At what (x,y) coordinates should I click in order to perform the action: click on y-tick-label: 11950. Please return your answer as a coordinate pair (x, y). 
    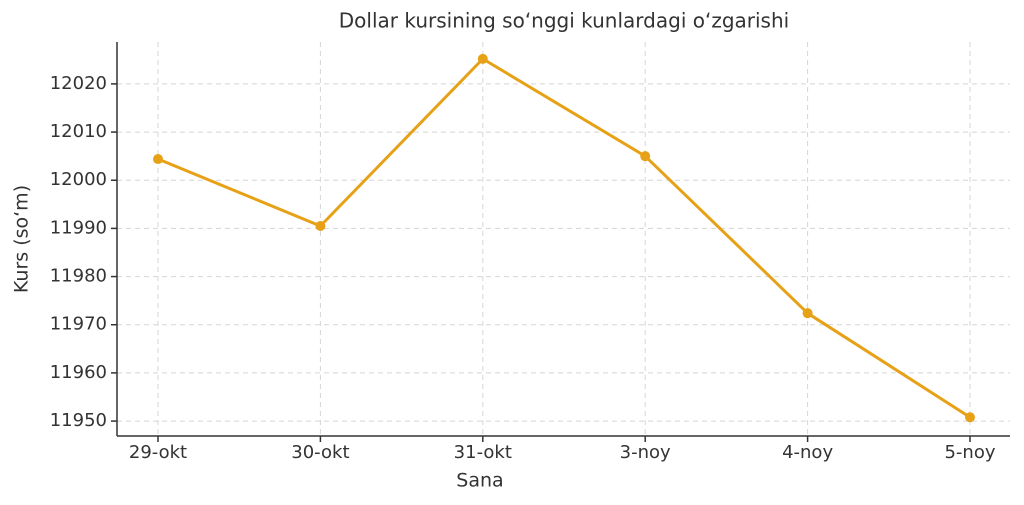
    Looking at the image, I should click on (78, 420).